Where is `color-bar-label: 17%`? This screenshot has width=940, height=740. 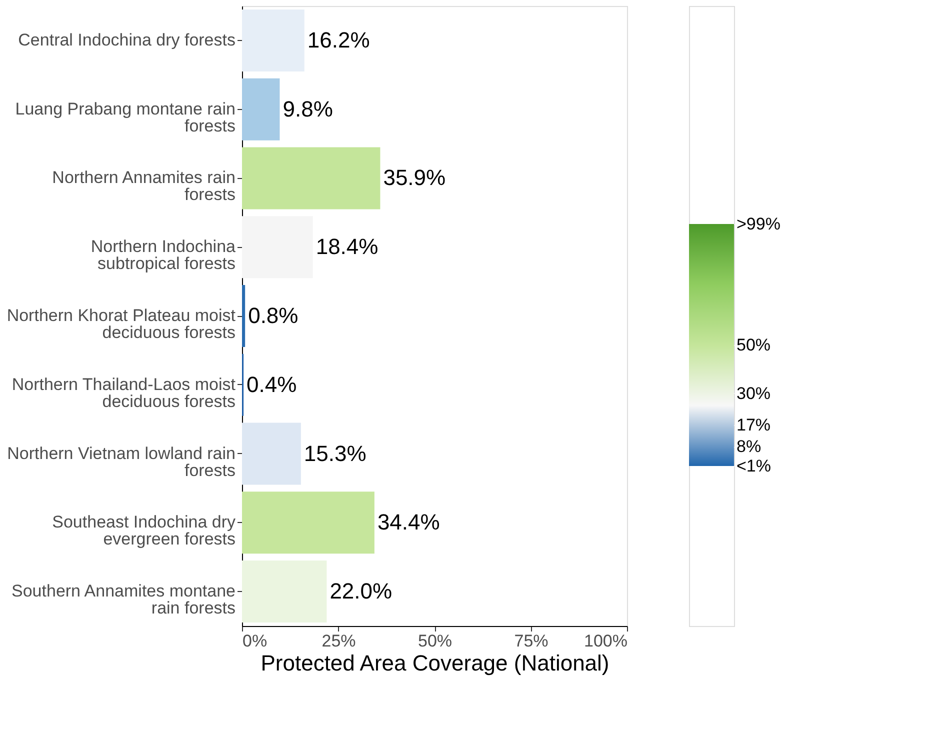
color-bar-label: 17% is located at coordinates (753, 424).